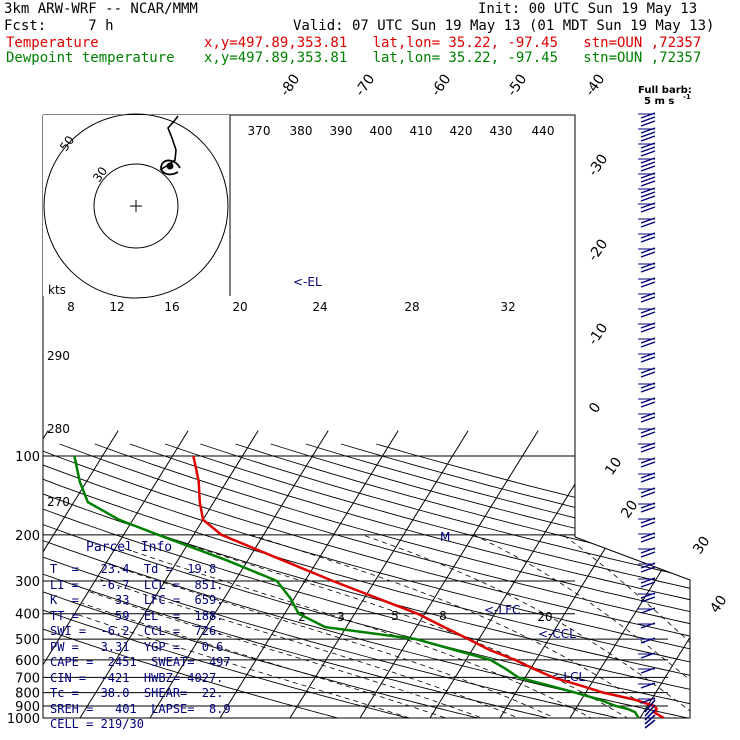  Describe the element at coordinates (137, 631) in the screenshot. I see `parcel-info-row: SWI = -6.2 CCL = 726.` at that location.